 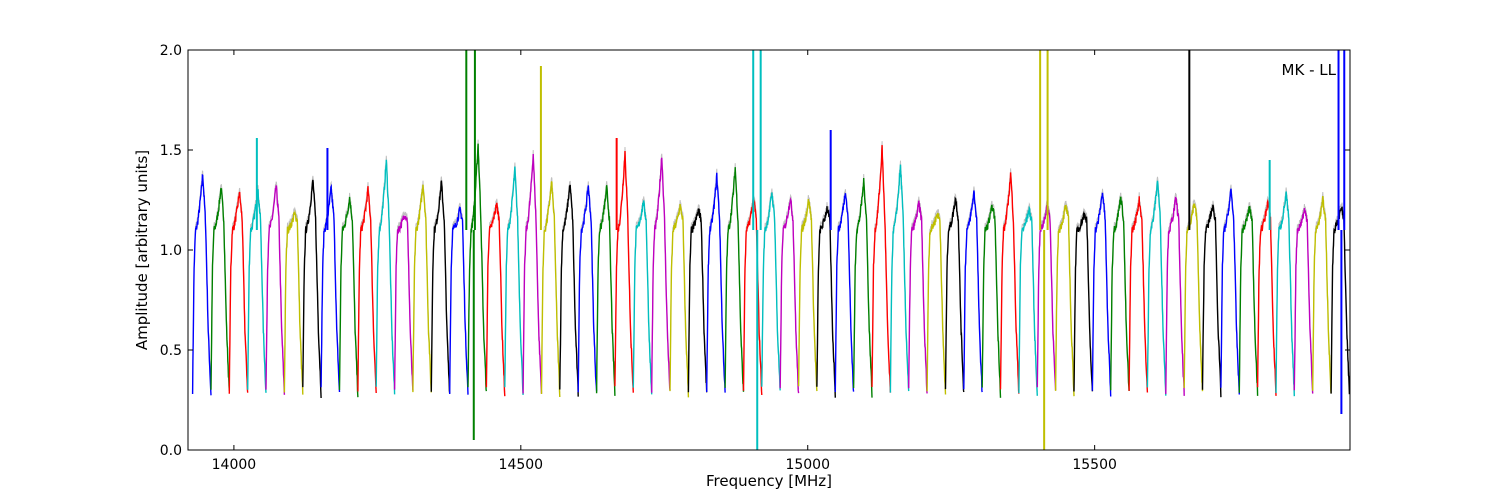 What do you see at coordinates (234, 465) in the screenshot?
I see `x-tick-label: 14000` at bounding box center [234, 465].